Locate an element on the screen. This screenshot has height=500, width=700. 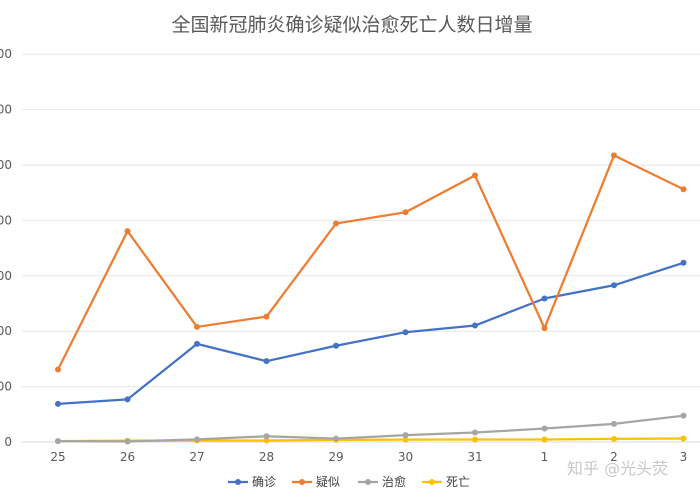
legend-label-治愈: 治愈 is located at coordinates (394, 481).